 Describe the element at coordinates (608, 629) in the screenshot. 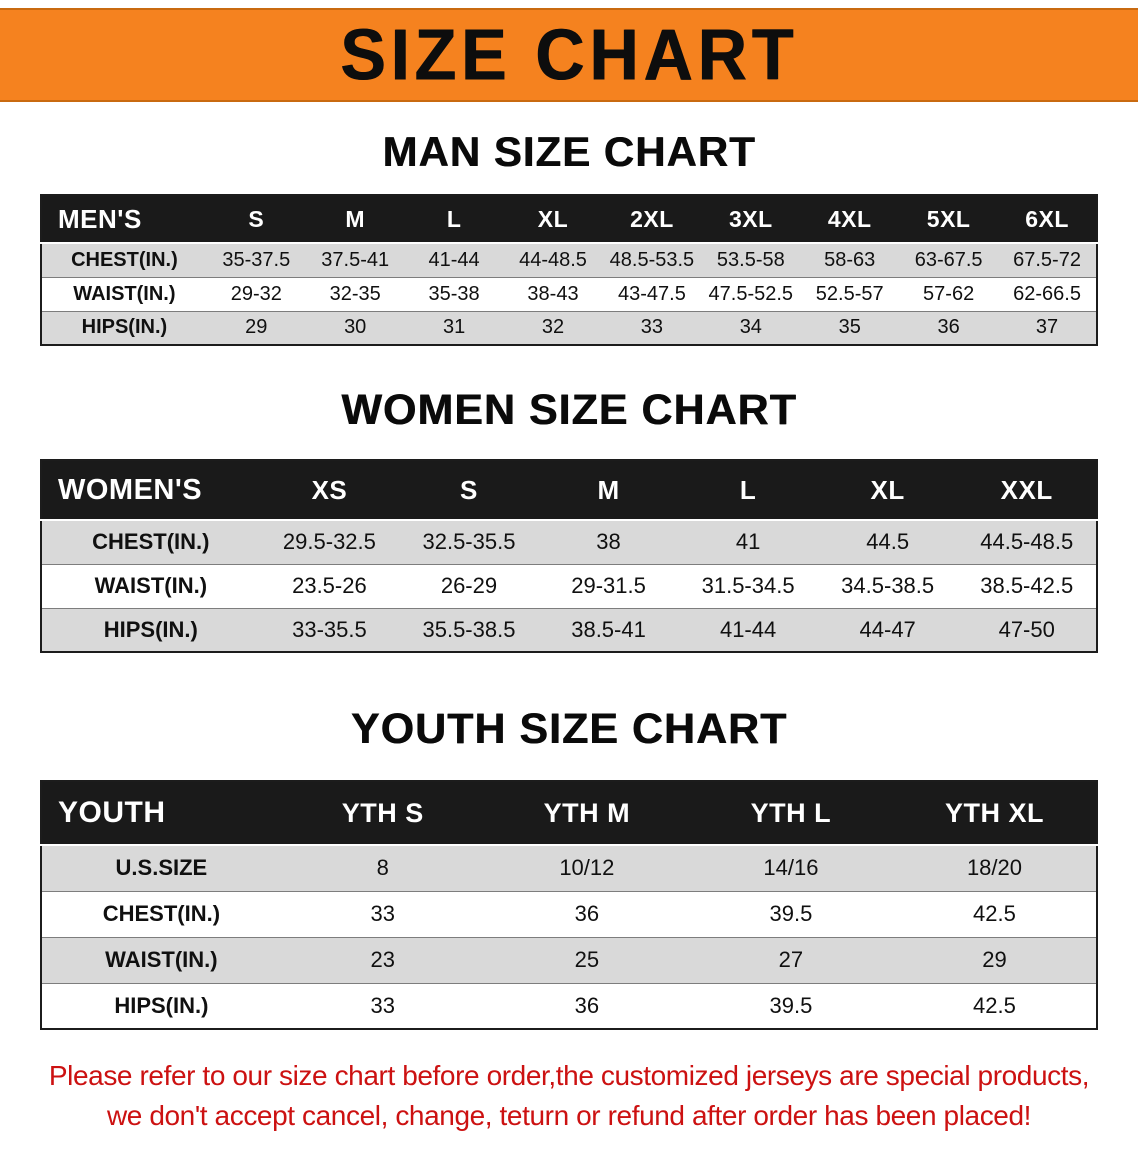

I see `table-cell: 38.5-41` at that location.